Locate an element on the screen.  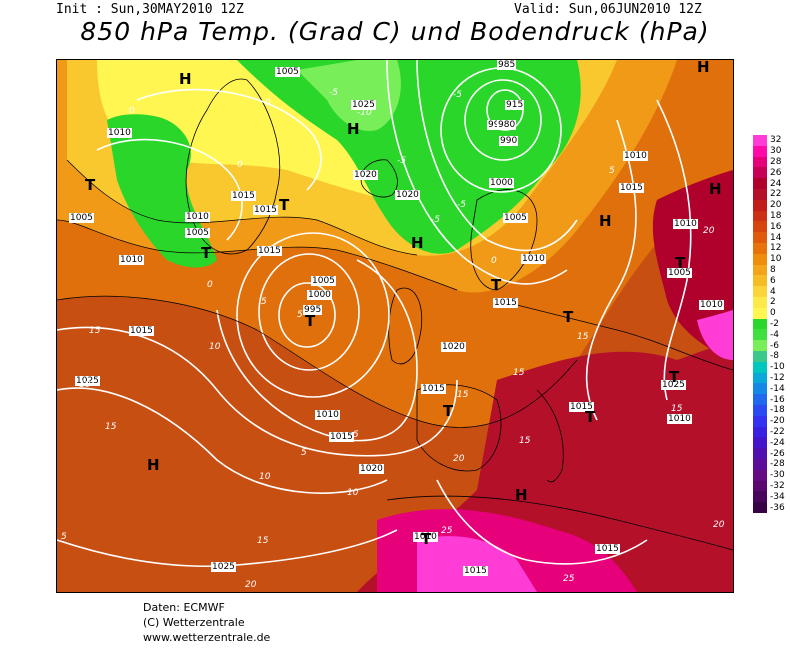
legend-label: -34 is located at coordinates (777, 496).